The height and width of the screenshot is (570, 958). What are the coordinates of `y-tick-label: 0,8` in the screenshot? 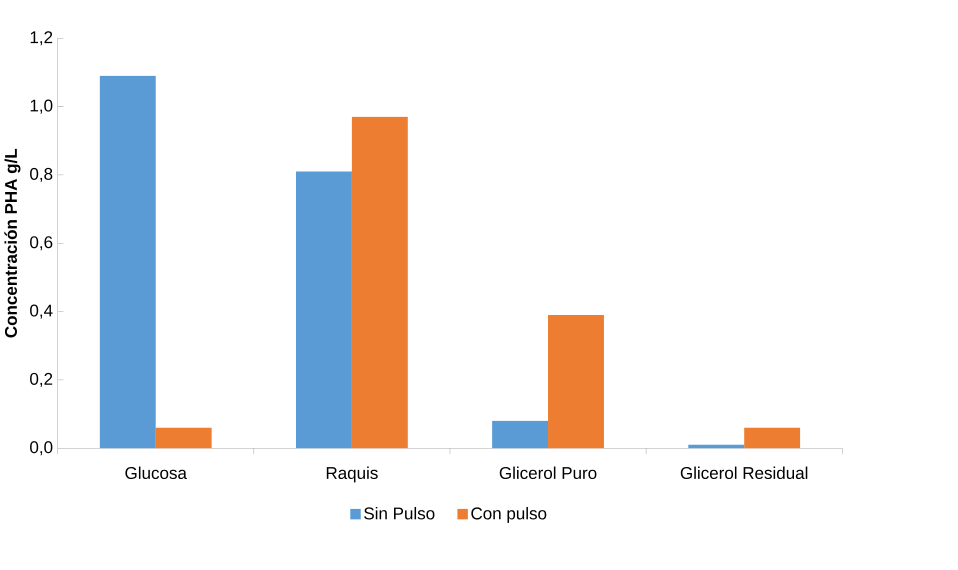 It's located at (41, 175).